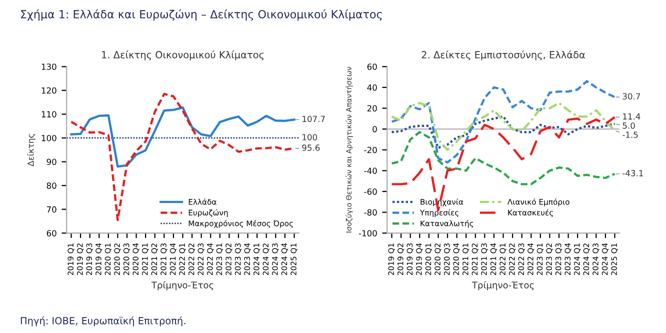 This screenshot has height=333, width=666. What do you see at coordinates (31, 150) in the screenshot?
I see `y-axis-title: Δείκτης` at bounding box center [31, 150].